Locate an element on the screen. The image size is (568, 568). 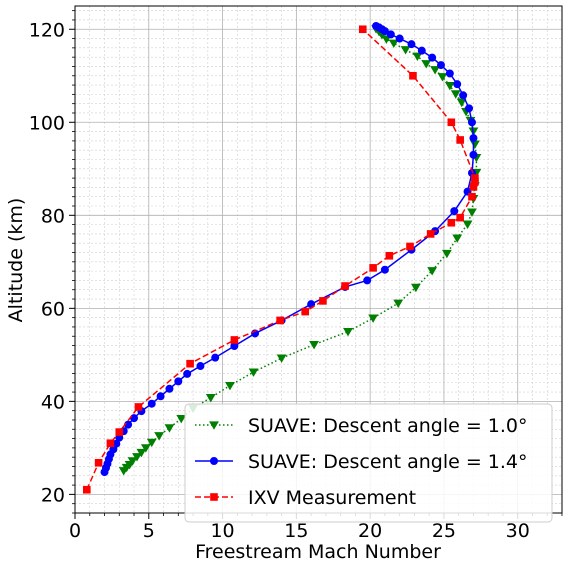
legend-item: IXV Measurement is located at coordinates (305, 498).